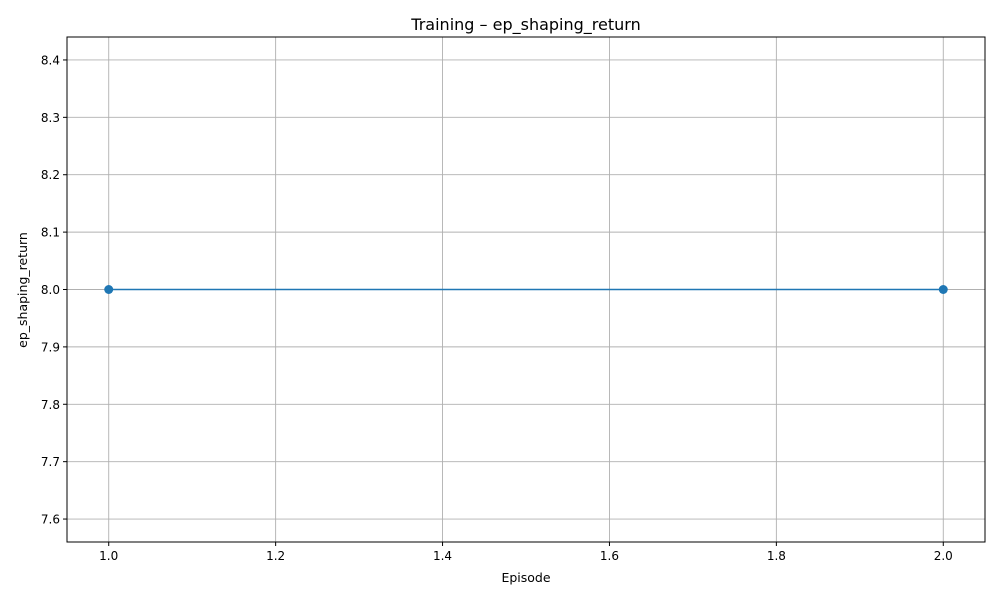 The height and width of the screenshot is (600, 1000). I want to click on x-tick-label: 1.4, so click(442, 556).